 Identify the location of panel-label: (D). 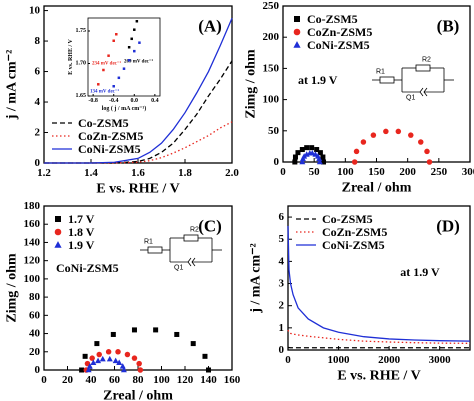
(448, 226).